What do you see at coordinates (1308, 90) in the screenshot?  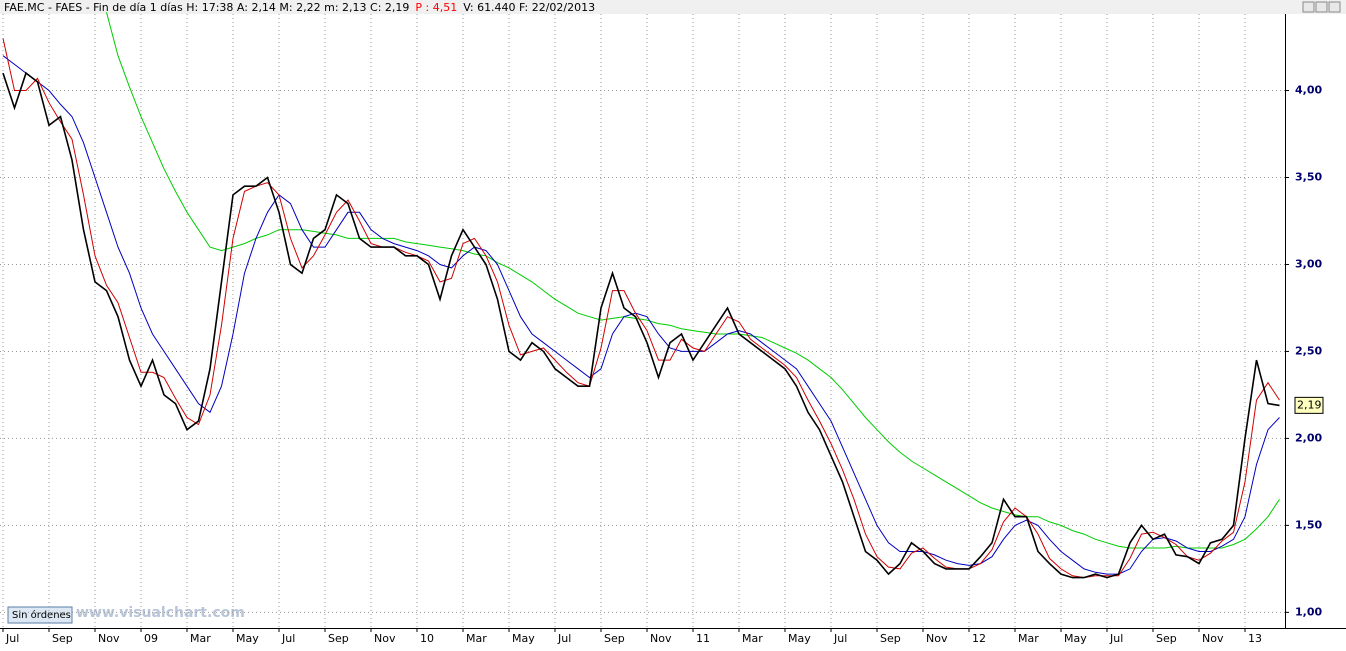 I see `y-tick-label: 4,00` at bounding box center [1308, 90].